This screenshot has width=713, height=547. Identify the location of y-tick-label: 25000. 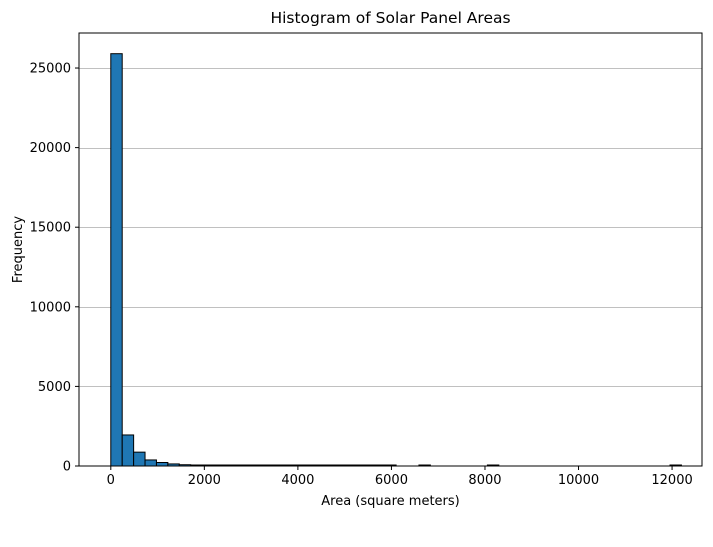
(50, 69).